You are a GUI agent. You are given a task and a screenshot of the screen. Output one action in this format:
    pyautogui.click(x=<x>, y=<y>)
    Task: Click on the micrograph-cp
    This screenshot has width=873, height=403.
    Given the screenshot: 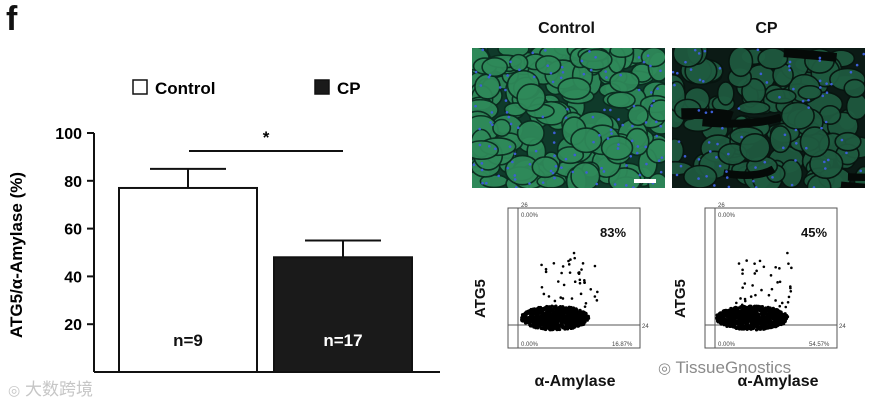 What is the action you would take?
    pyautogui.click(x=768, y=118)
    